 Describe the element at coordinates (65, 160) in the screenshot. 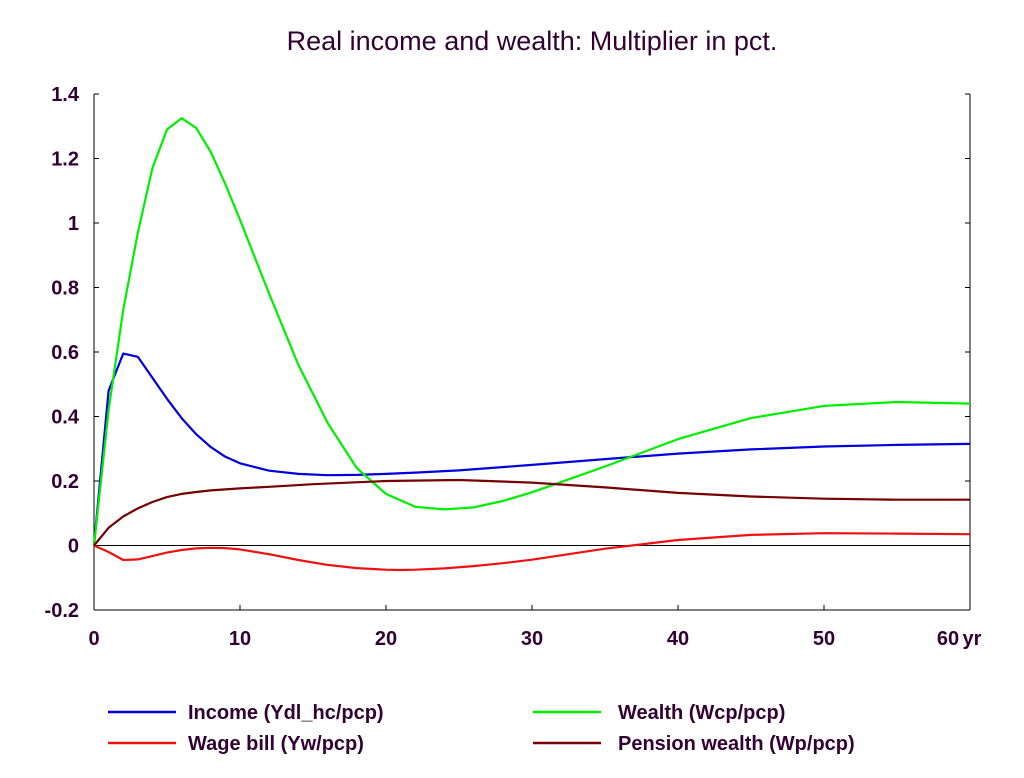

I see `y-tick-label: 1.2` at that location.